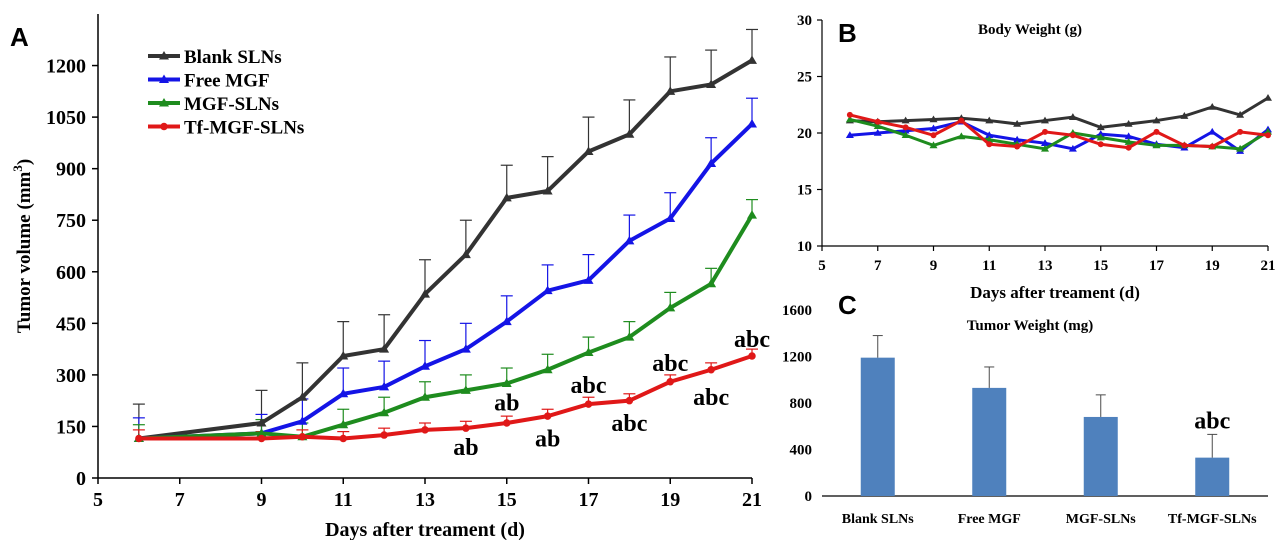  Describe the element at coordinates (164, 102) in the screenshot. I see `legend-marker-mgf-slns` at that location.